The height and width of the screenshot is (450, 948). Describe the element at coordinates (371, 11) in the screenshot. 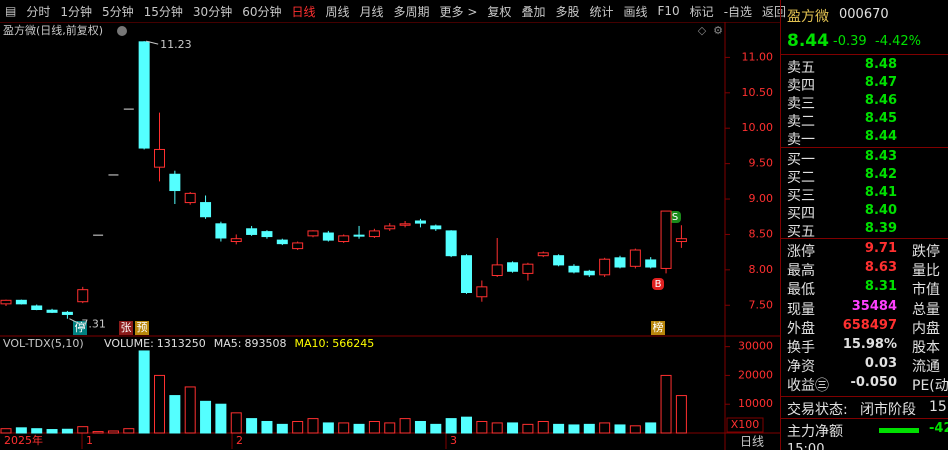

I see `toolbar-item: 月线` at that location.